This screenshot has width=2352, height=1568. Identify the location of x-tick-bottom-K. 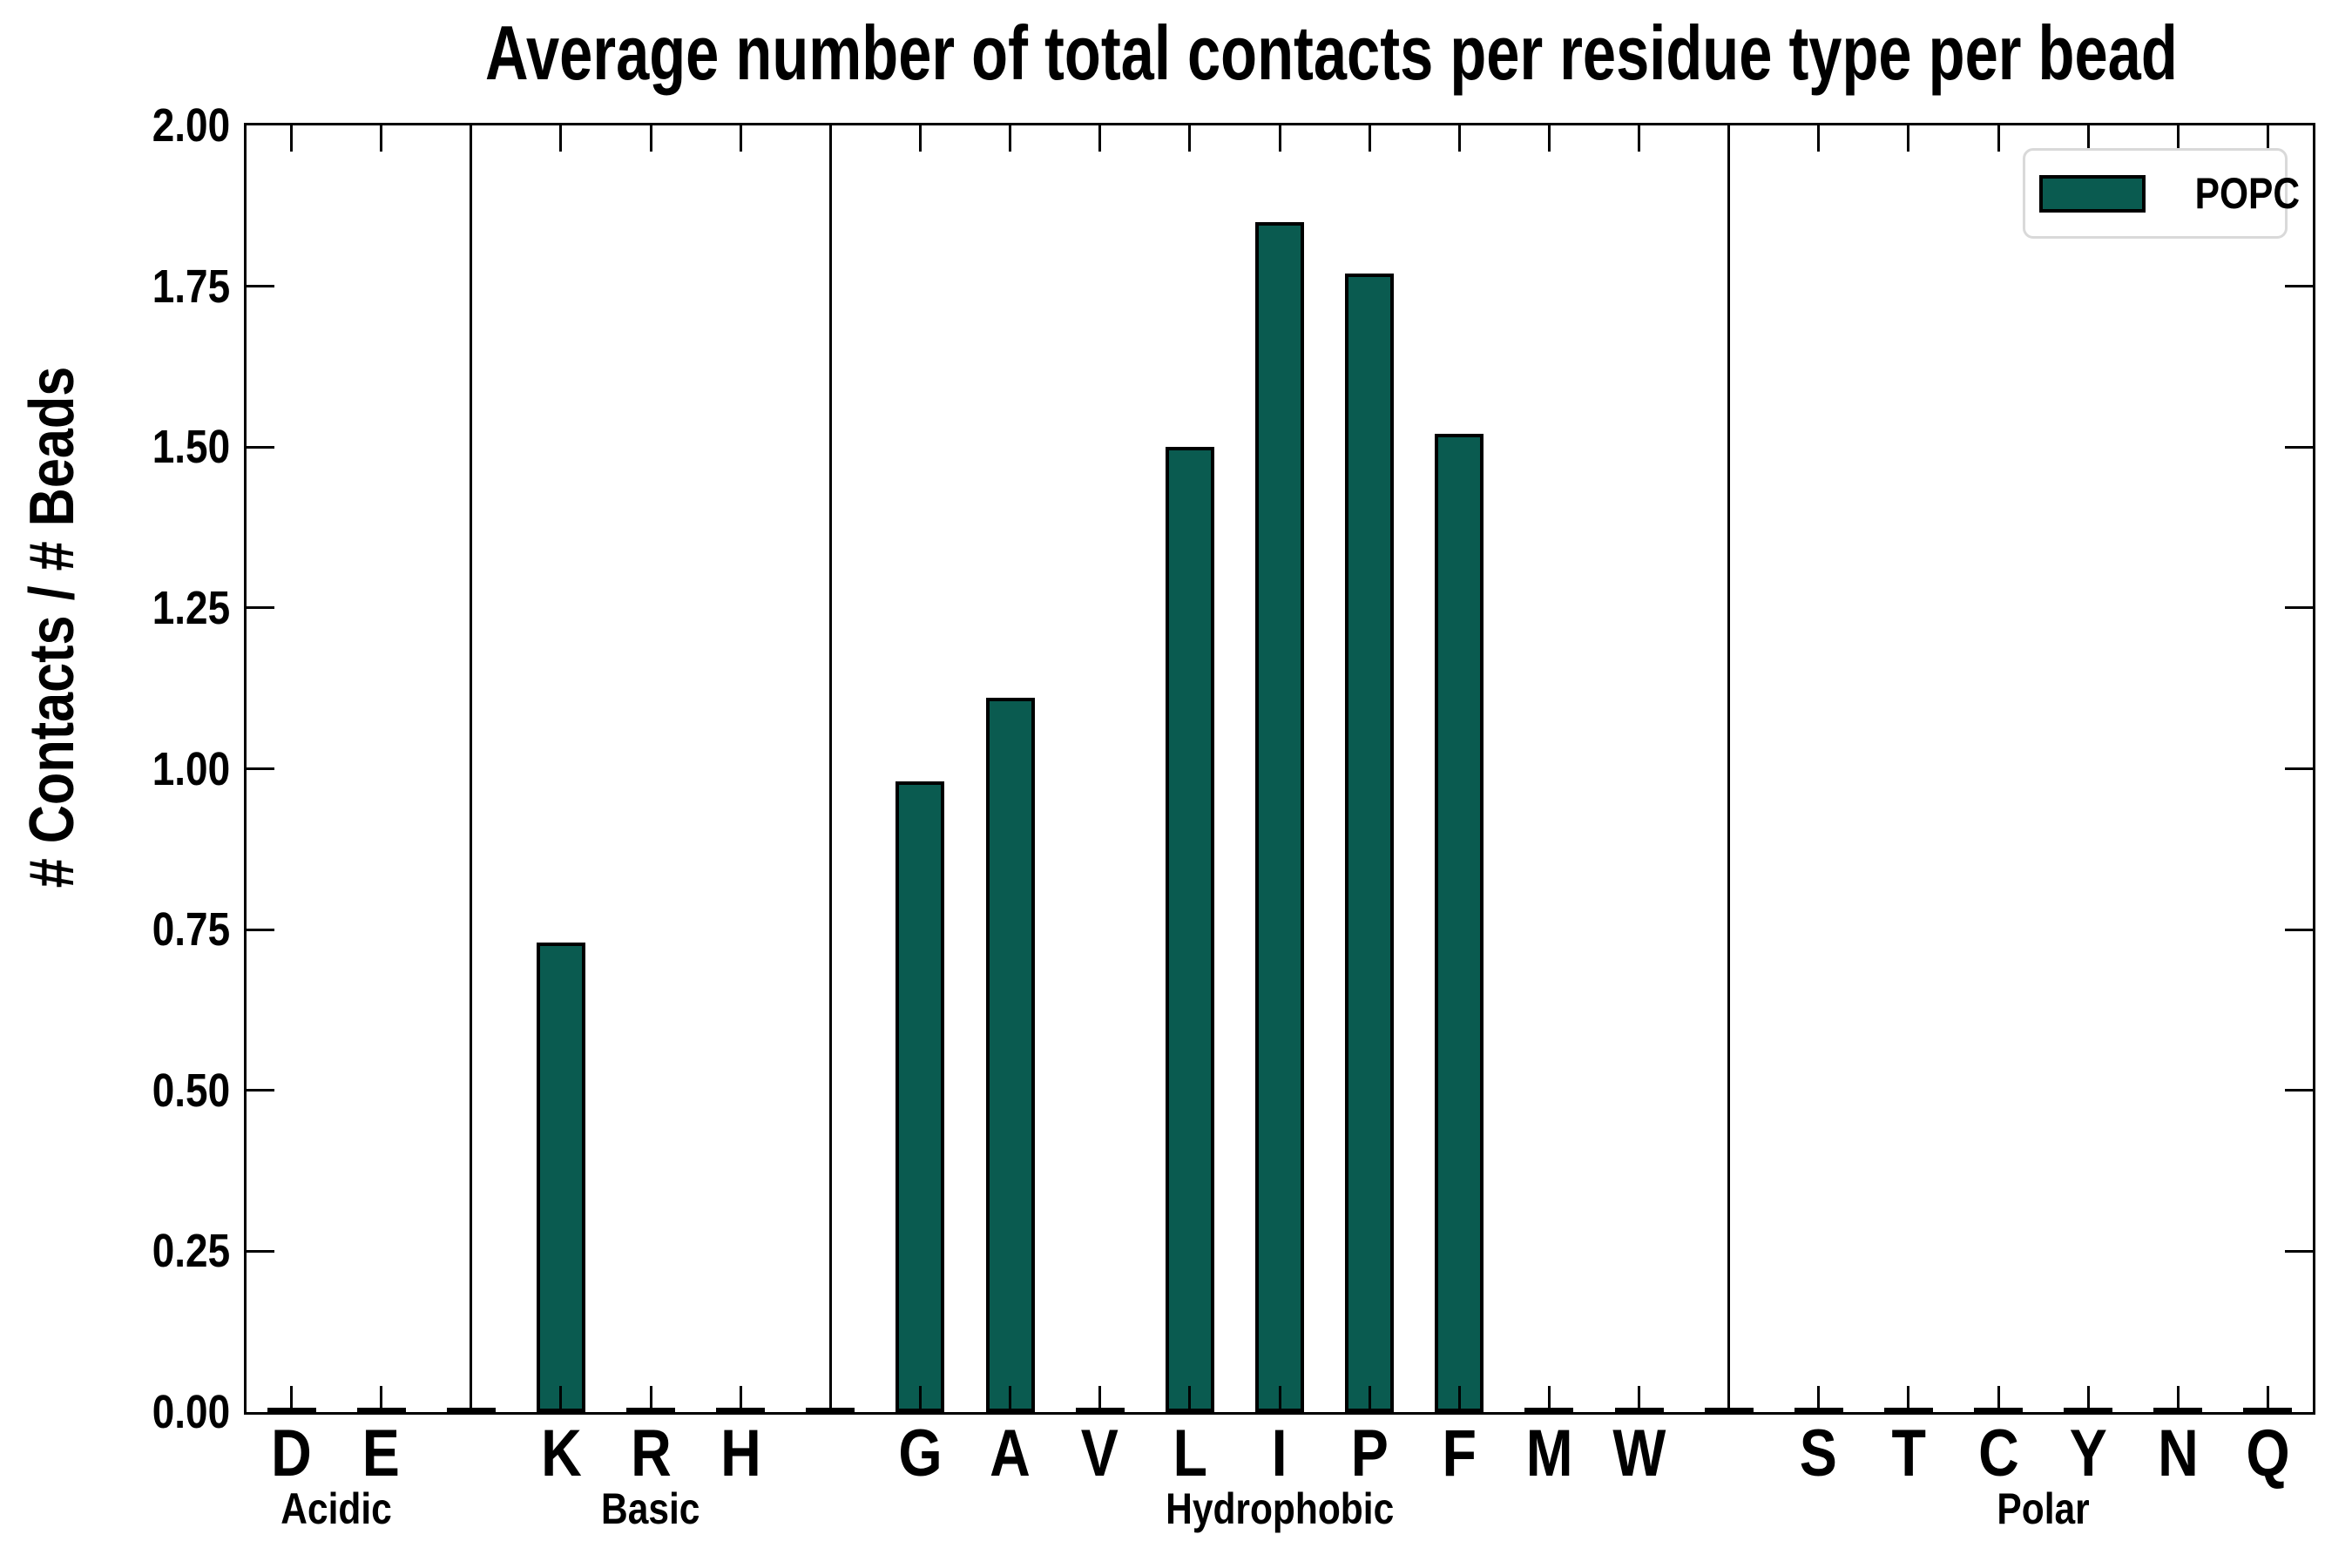
(561, 1399).